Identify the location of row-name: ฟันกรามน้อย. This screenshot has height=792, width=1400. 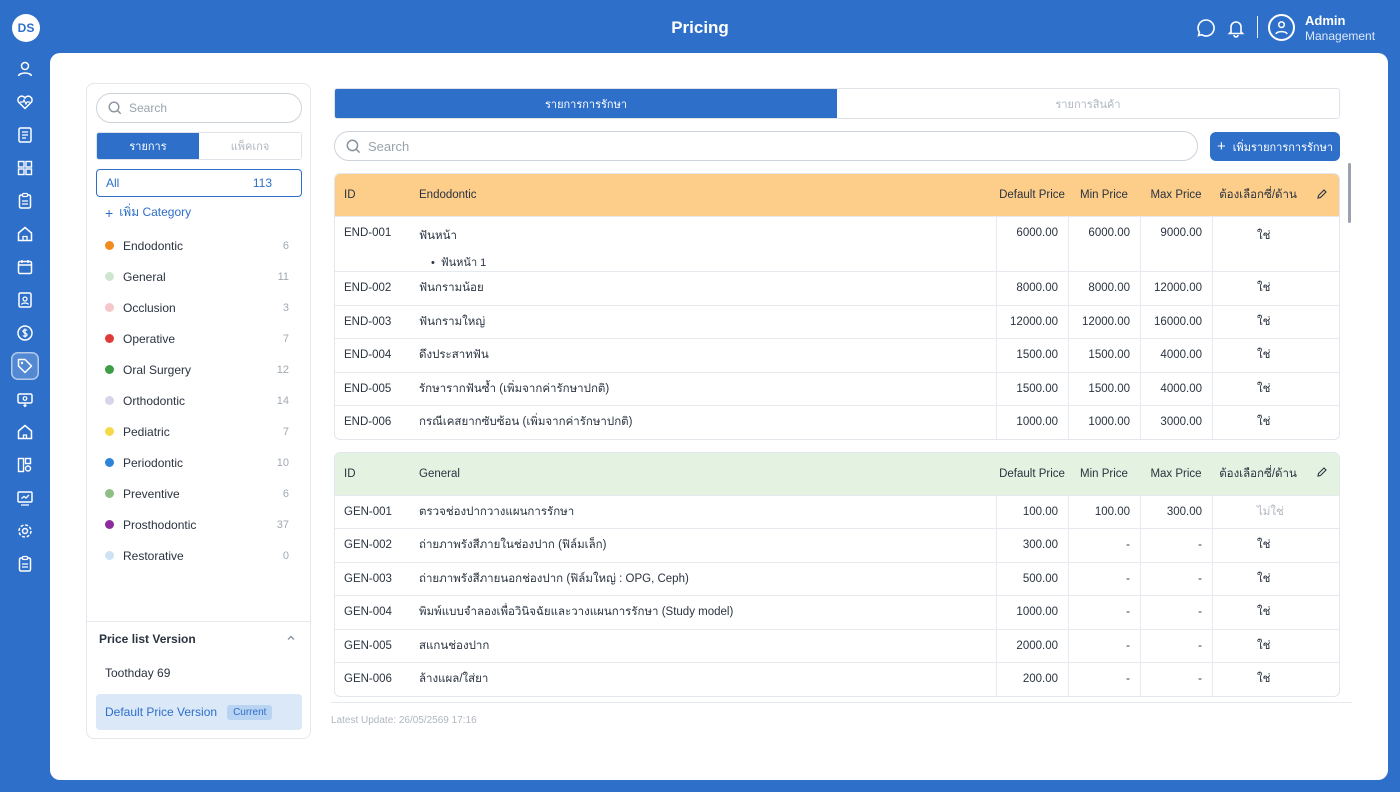
(703, 288).